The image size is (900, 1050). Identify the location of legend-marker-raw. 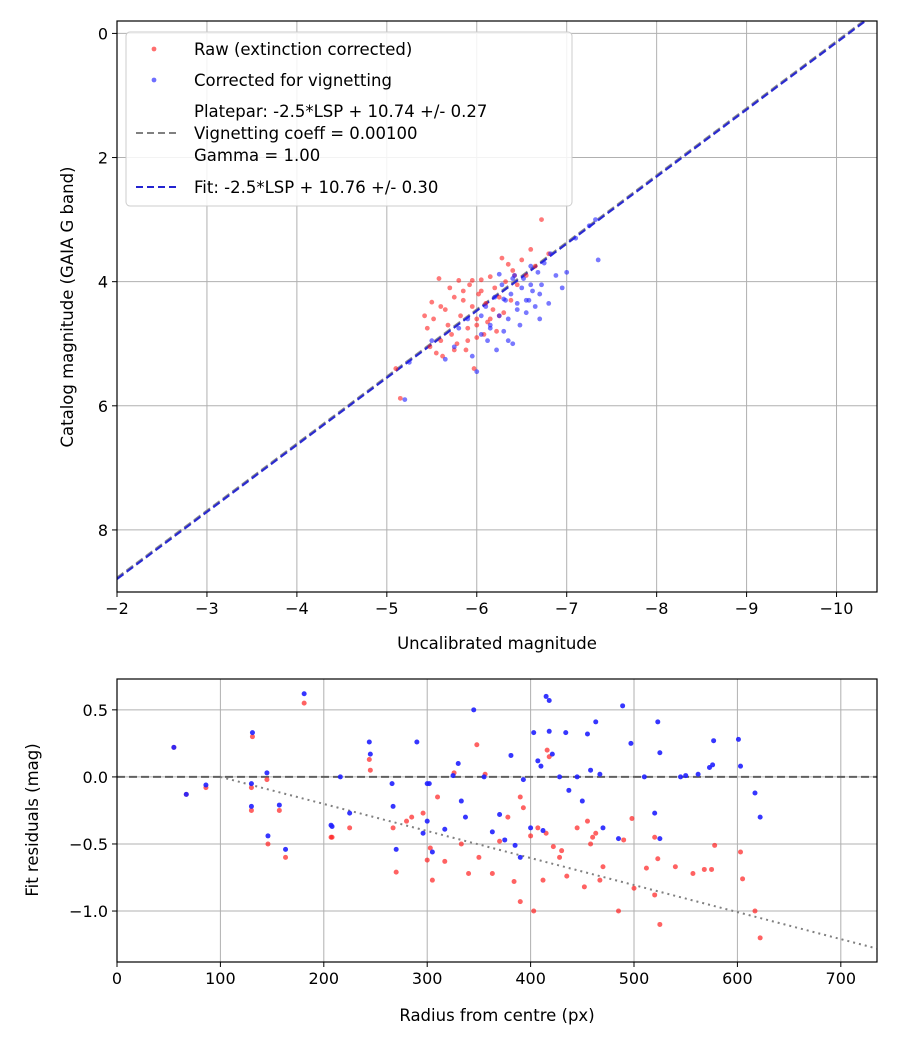
(154, 49).